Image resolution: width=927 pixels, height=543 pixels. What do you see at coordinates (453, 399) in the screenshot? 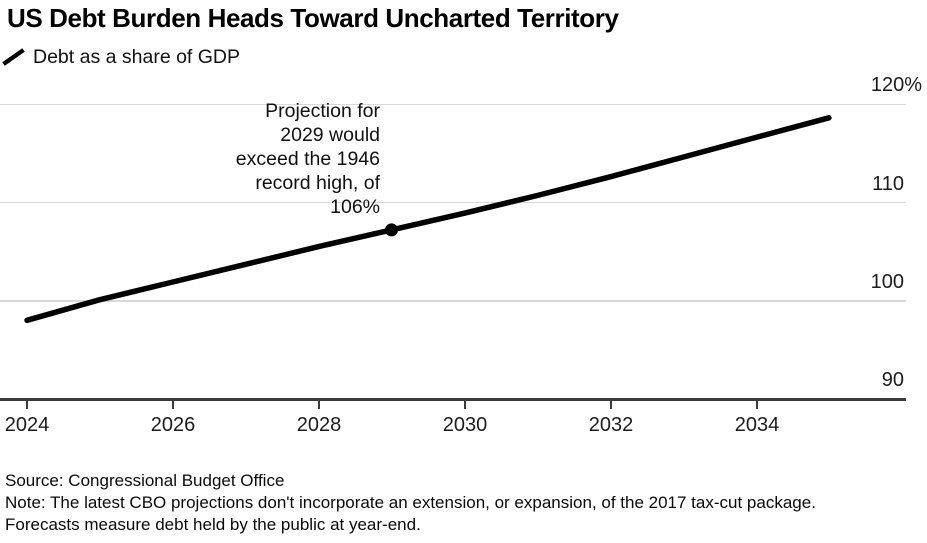
I see `x-axis-line` at bounding box center [453, 399].